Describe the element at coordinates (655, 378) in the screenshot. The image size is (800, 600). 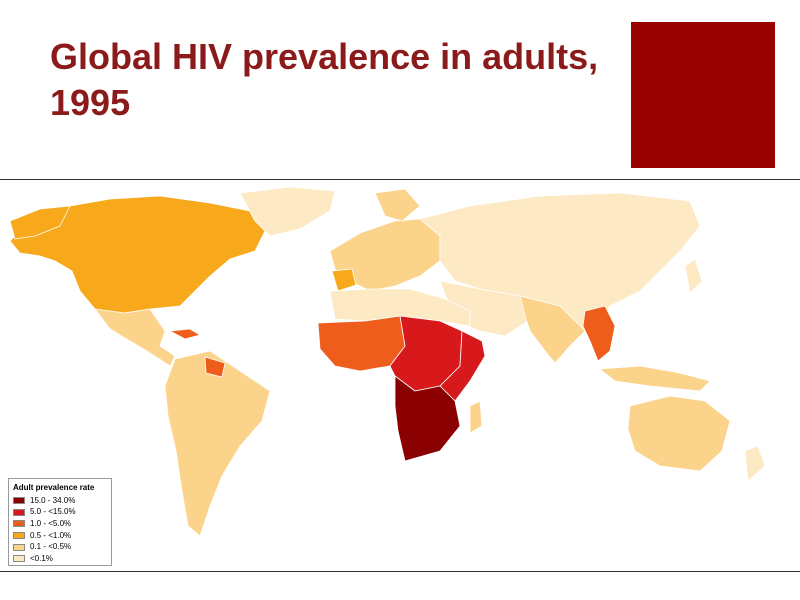
I see `region-maritime-sea` at that location.